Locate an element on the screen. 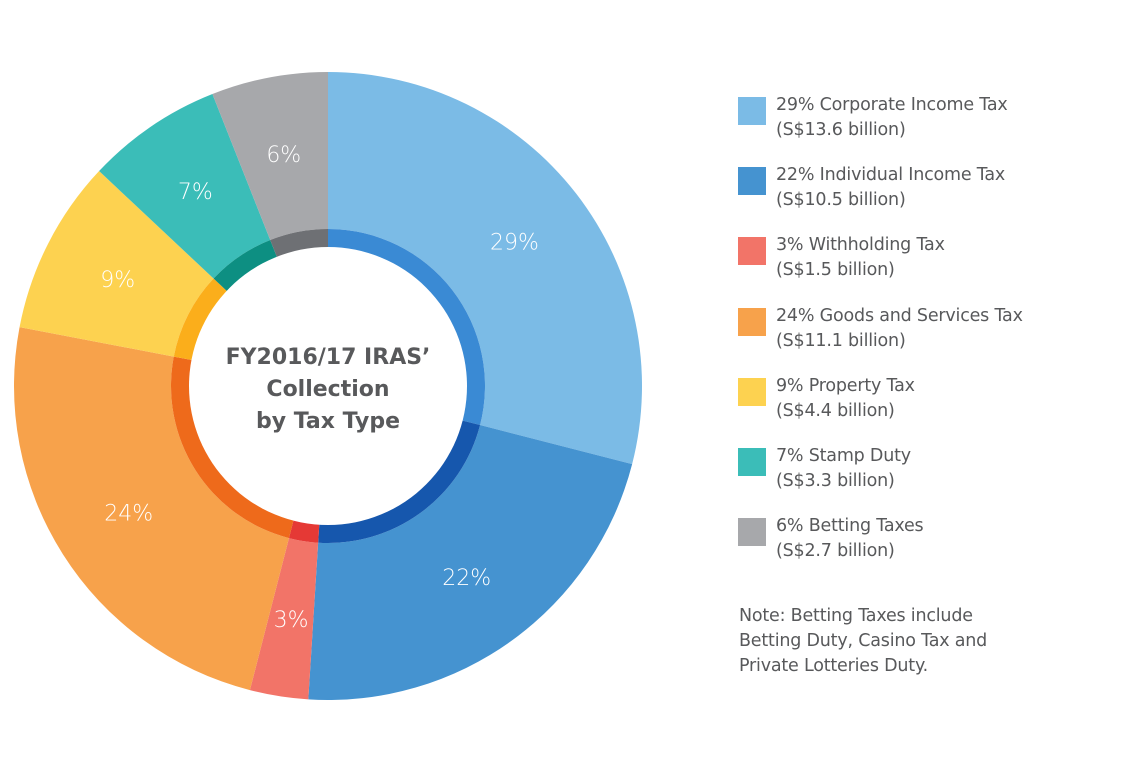 The height and width of the screenshot is (760, 1140). center-hole is located at coordinates (328, 386).